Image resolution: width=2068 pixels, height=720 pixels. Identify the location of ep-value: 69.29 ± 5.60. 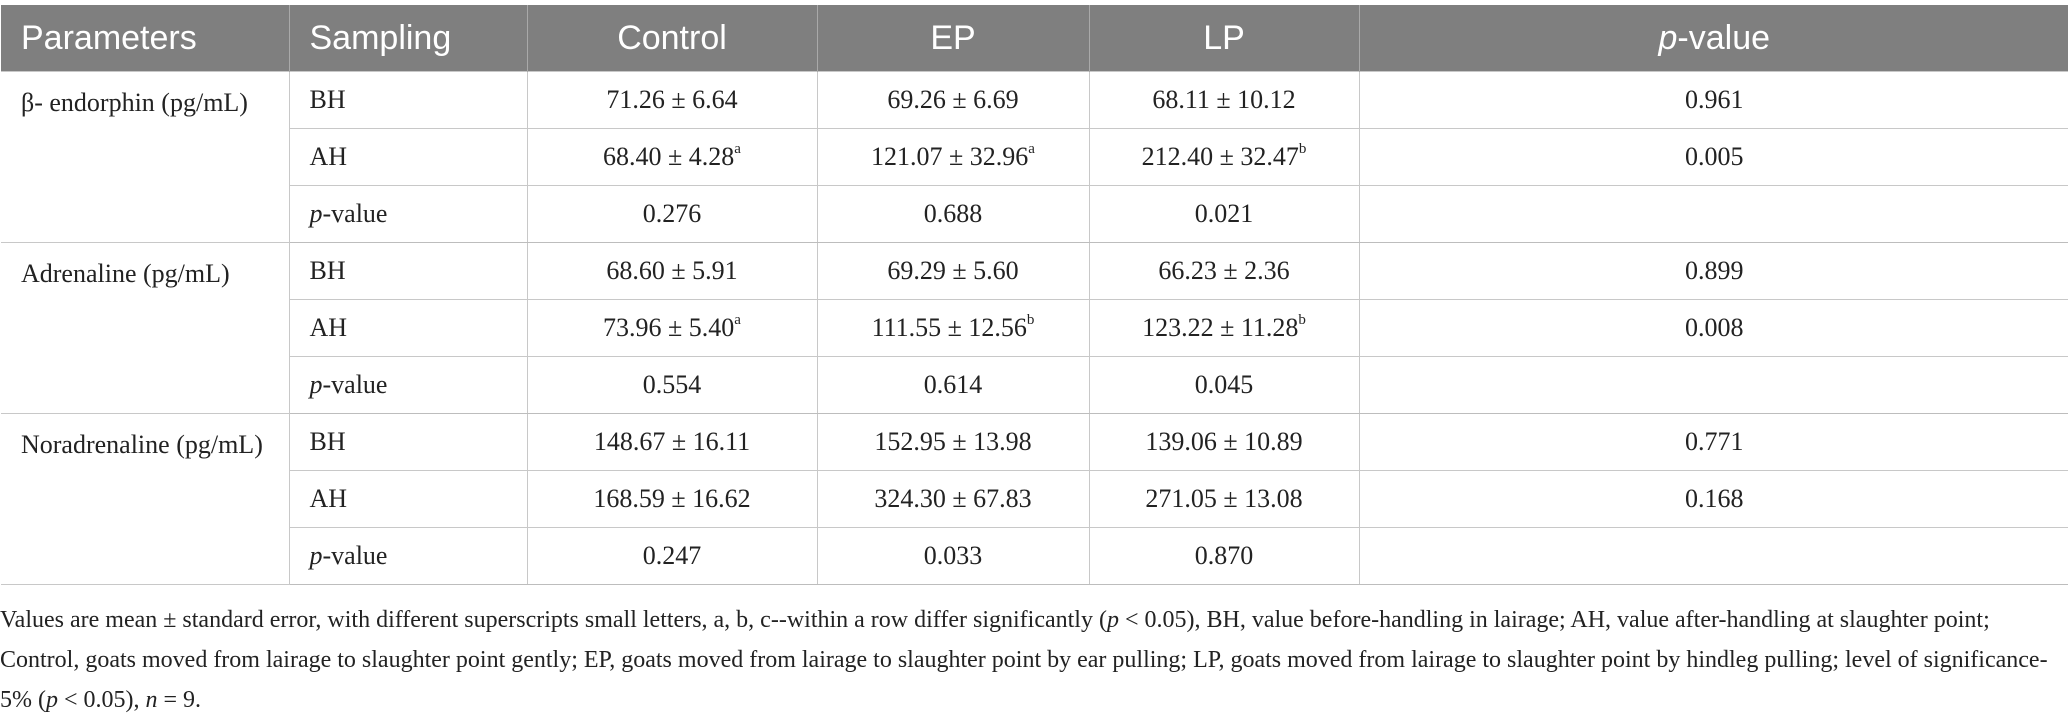
(953, 270).